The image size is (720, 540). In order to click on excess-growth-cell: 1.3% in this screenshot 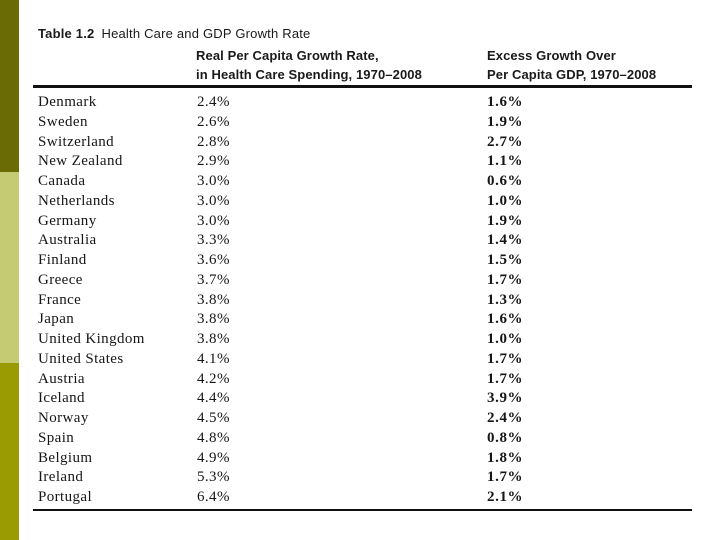, I will do `click(505, 299)`.